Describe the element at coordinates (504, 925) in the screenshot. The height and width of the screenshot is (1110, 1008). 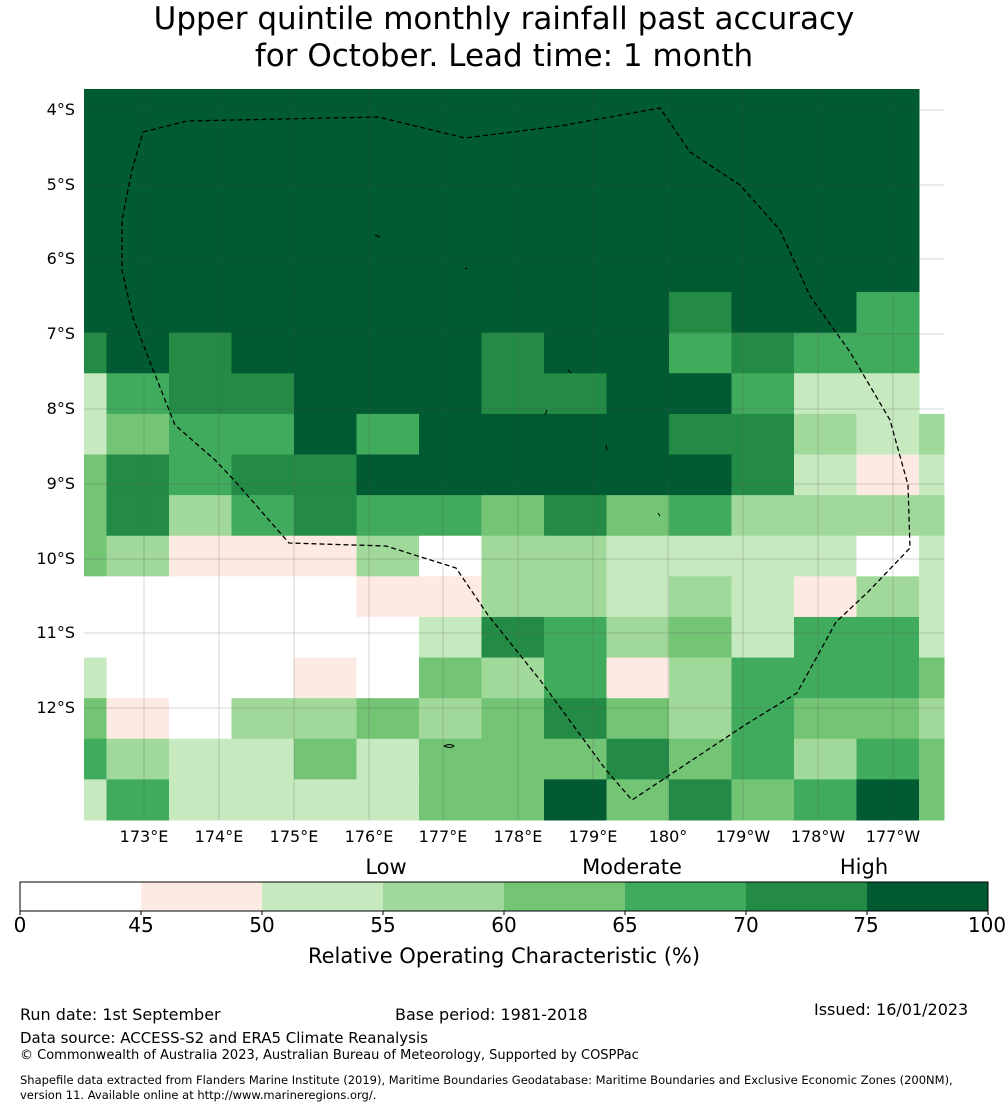
I see `colorbar-tick: 60` at that location.